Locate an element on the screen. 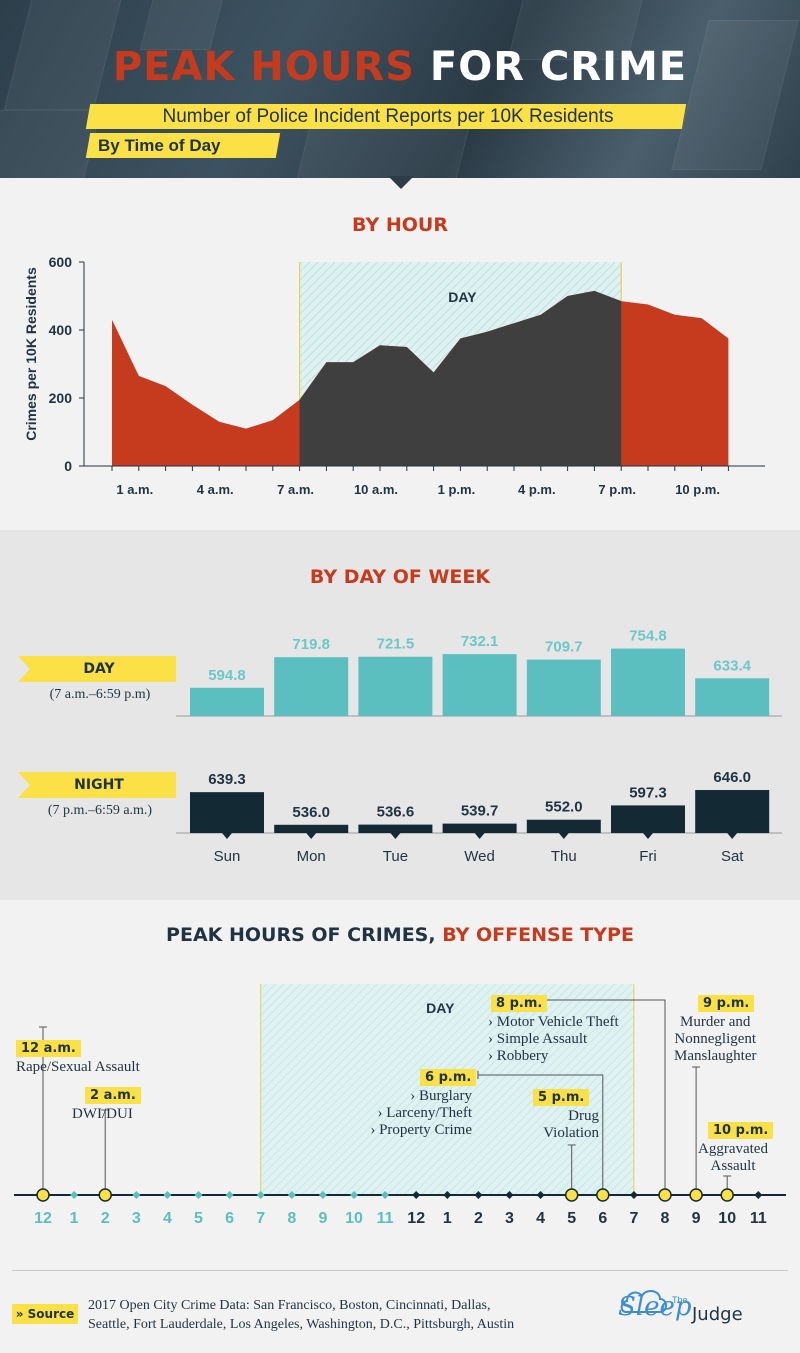 The image size is (800, 1353). header-pointer is located at coordinates (401, 182).